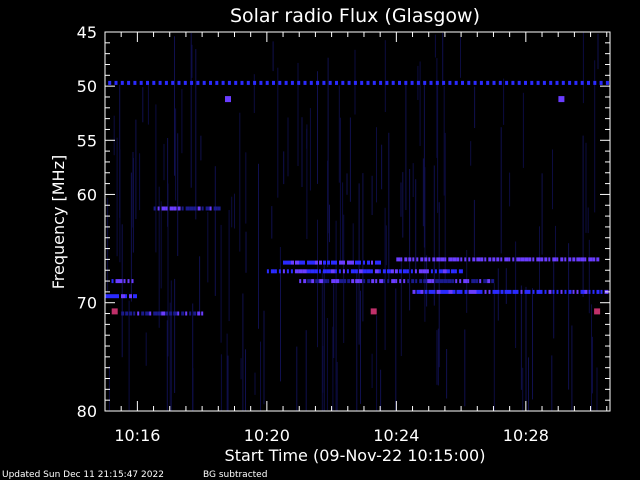 The width and height of the screenshot is (640, 480). What do you see at coordinates (114, 311) in the screenshot?
I see `emission-spot` at bounding box center [114, 311].